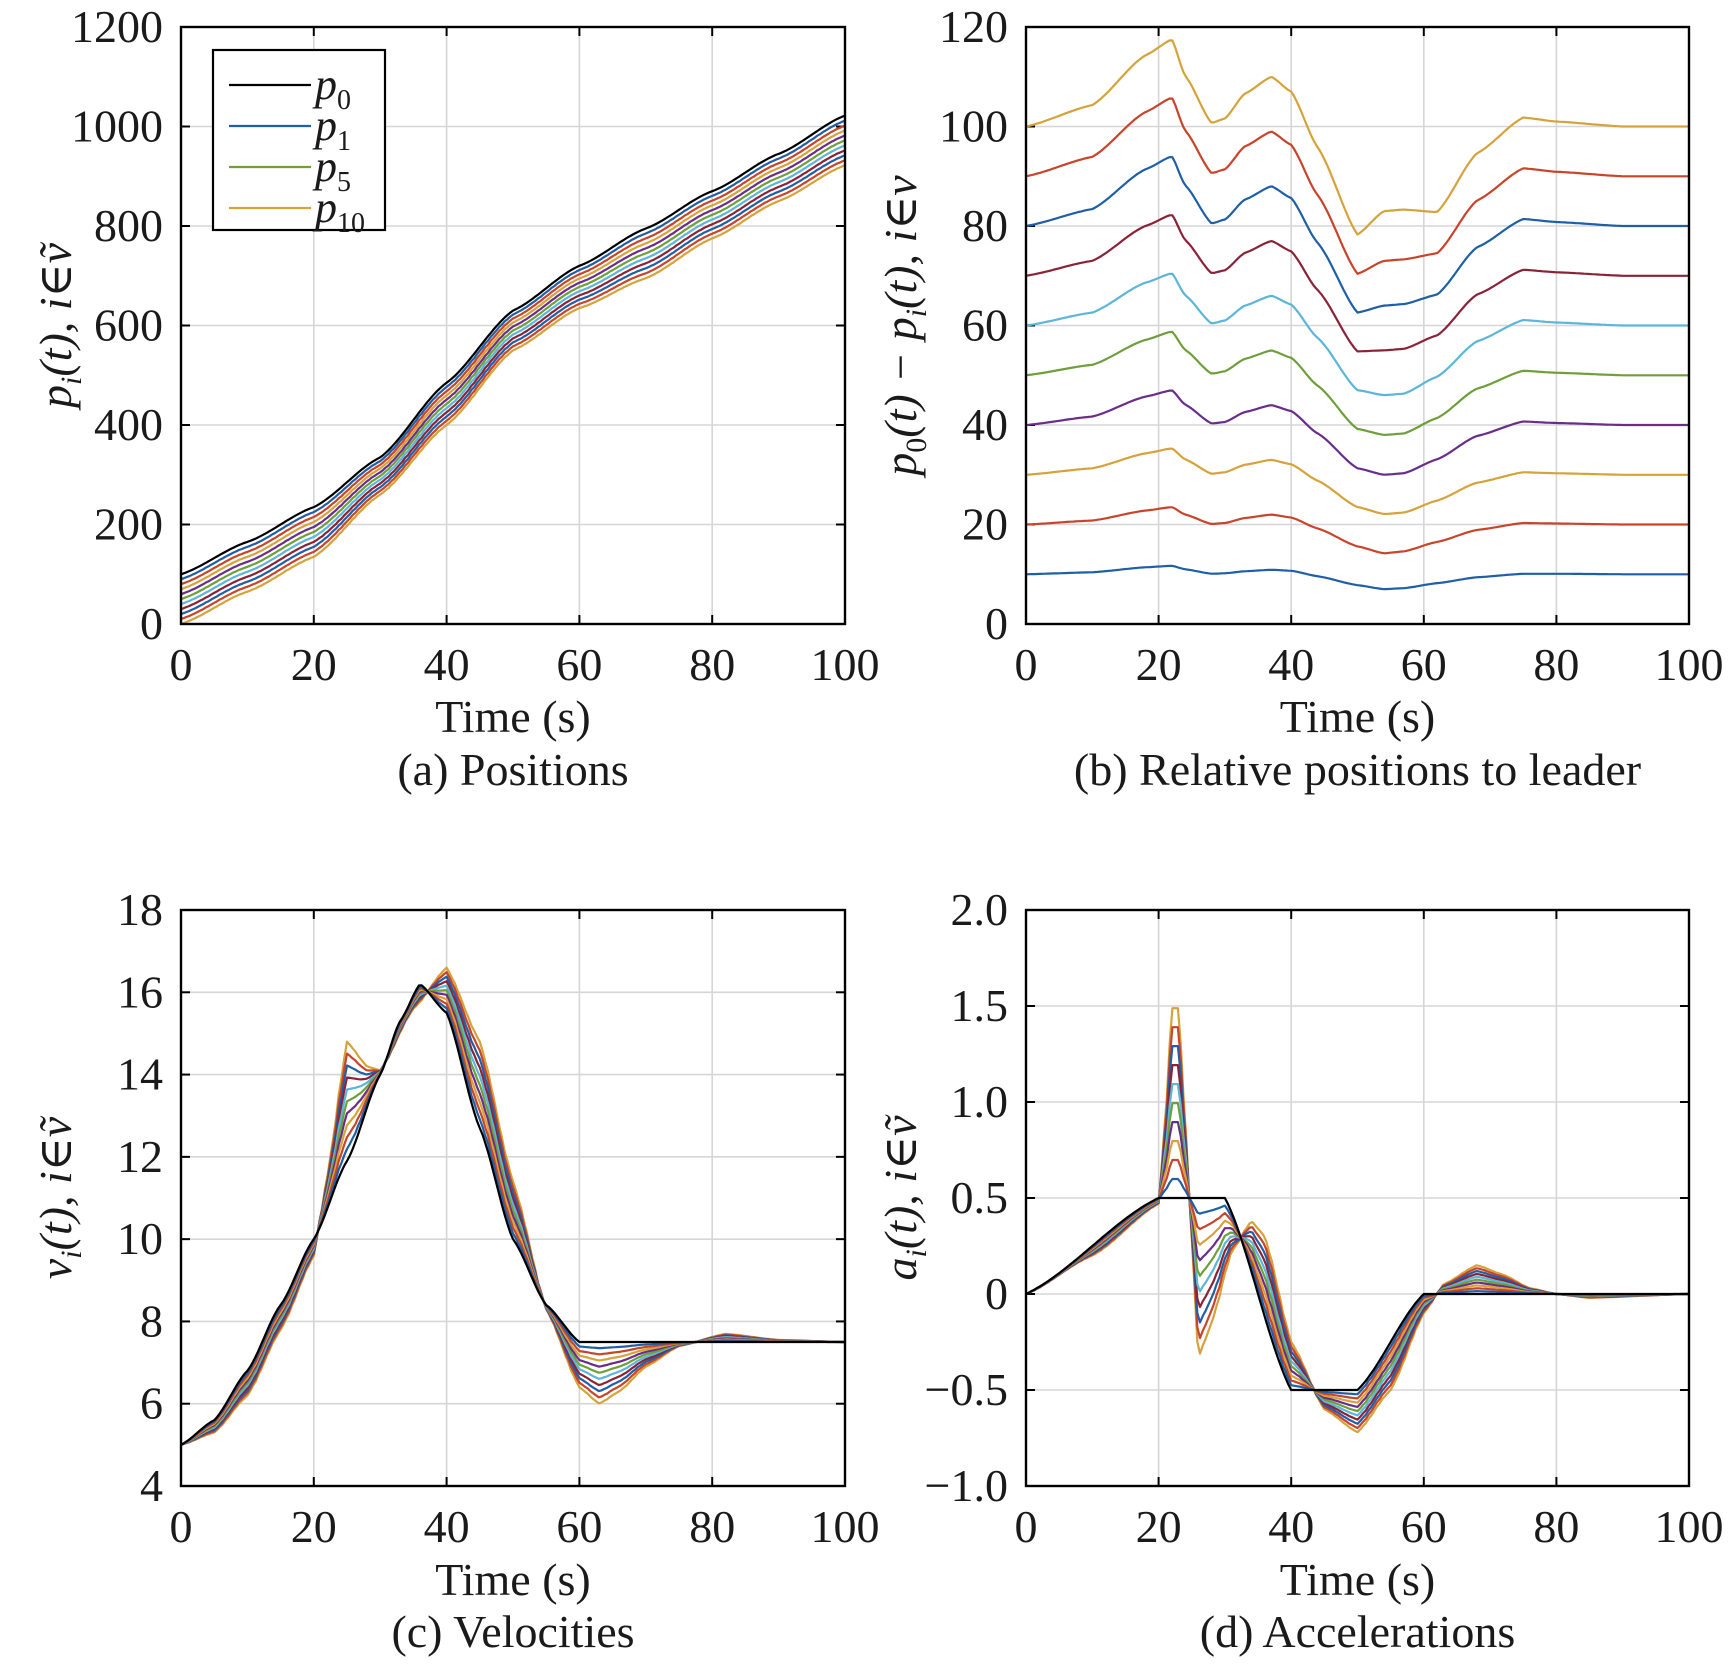  I want to click on legend-entry: p1, so click(331, 129).